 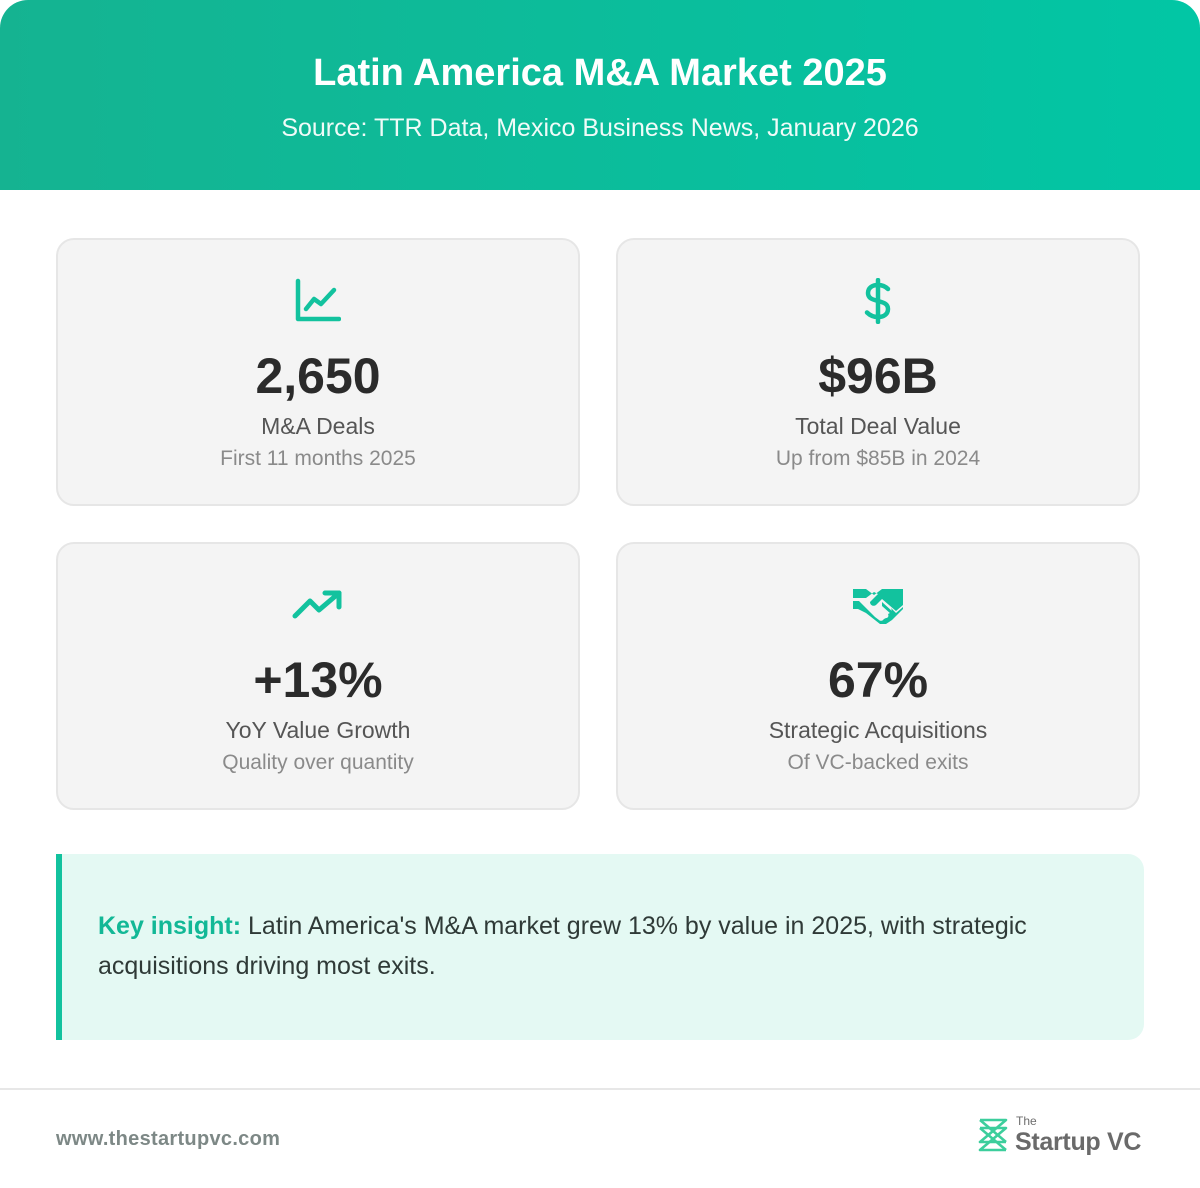 What do you see at coordinates (878, 458) in the screenshot?
I see `stat-sublabel: Up from $85B in 2024` at bounding box center [878, 458].